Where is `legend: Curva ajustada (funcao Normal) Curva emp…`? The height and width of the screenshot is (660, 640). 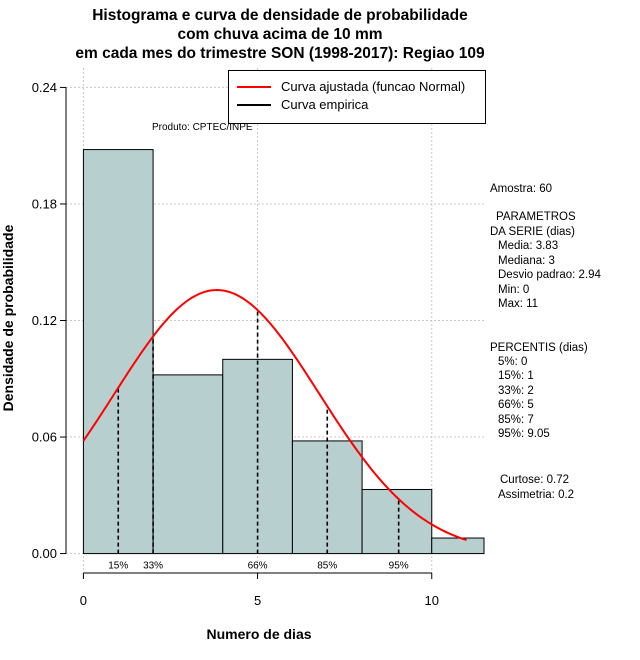 legend: Curva ajustada (funcao Normal) Curva emp… is located at coordinates (357, 97).